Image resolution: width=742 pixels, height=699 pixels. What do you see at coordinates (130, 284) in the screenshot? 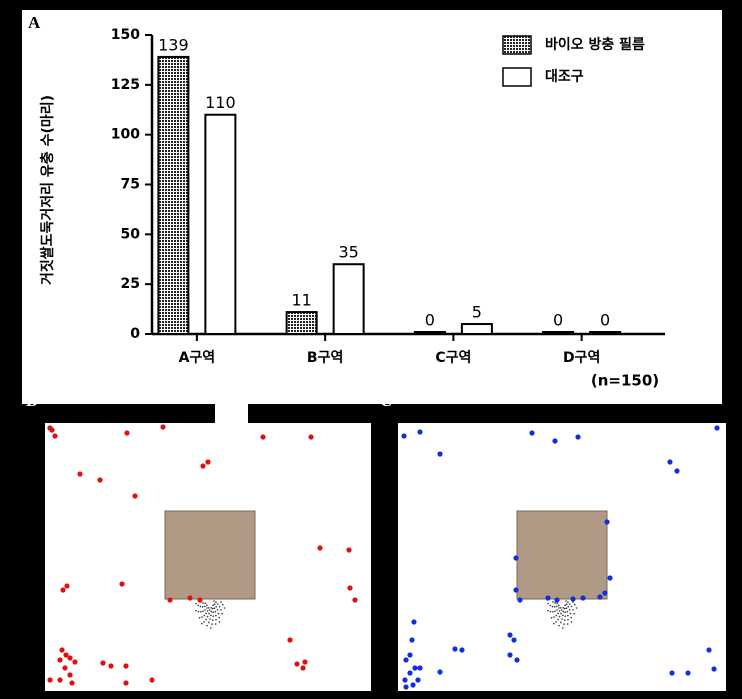
I see `y-tick-label: 25` at bounding box center [130, 284].